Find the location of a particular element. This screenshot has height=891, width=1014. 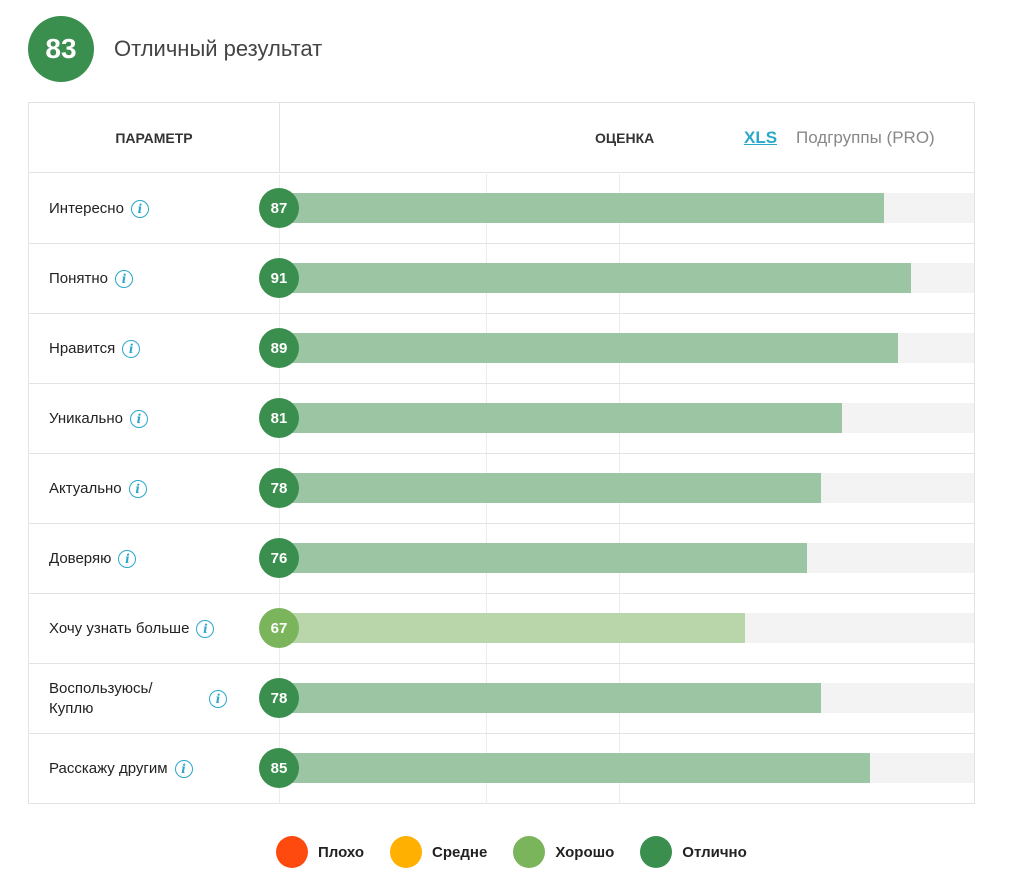

xls-export-link: XLS is located at coordinates (761, 137).